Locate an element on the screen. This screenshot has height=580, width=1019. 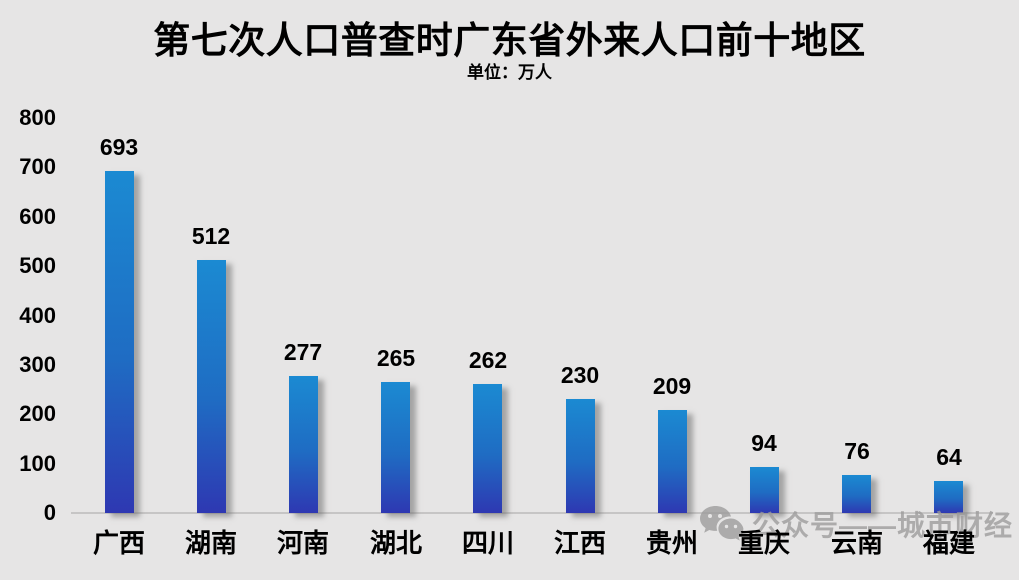
x-axis-label-湖北: 湖北 is located at coordinates (395, 543).